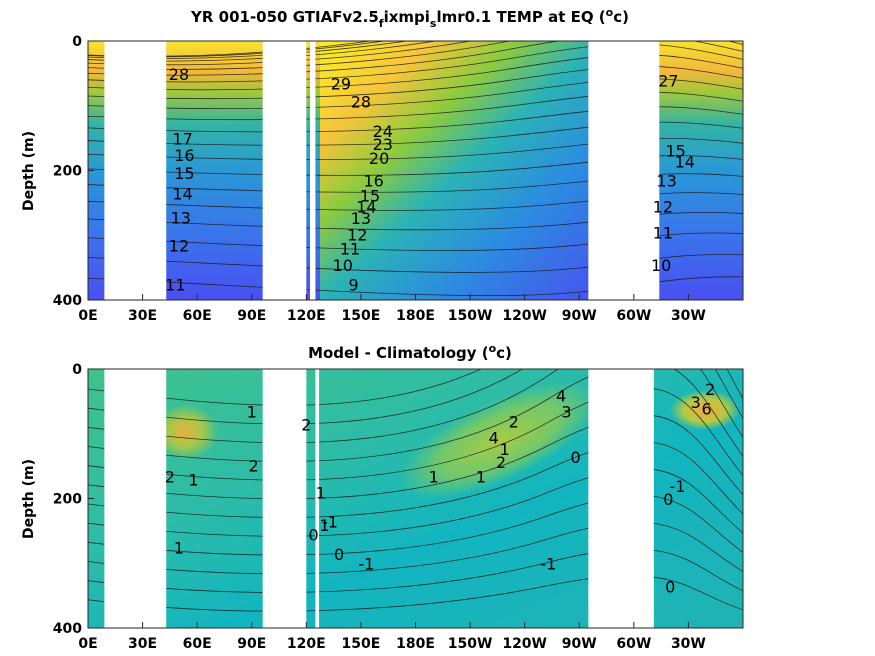 The width and height of the screenshot is (875, 656). I want to click on contour-label: 1, so click(324, 525).